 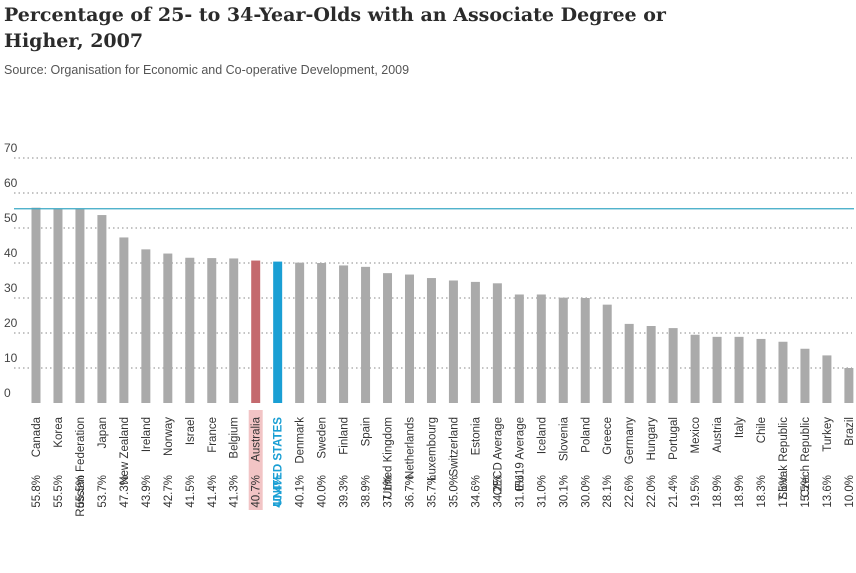 What do you see at coordinates (278, 332) in the screenshot?
I see `bar-united-states` at bounding box center [278, 332].